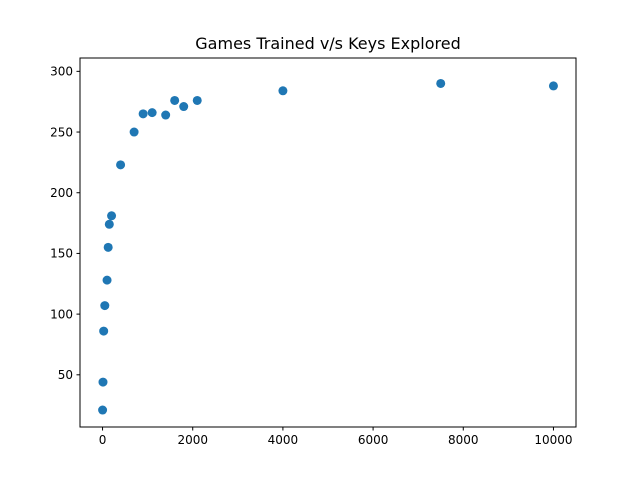 The width and height of the screenshot is (640, 484). Describe the element at coordinates (61, 314) in the screenshot. I see `y-tick-label: 100` at that location.